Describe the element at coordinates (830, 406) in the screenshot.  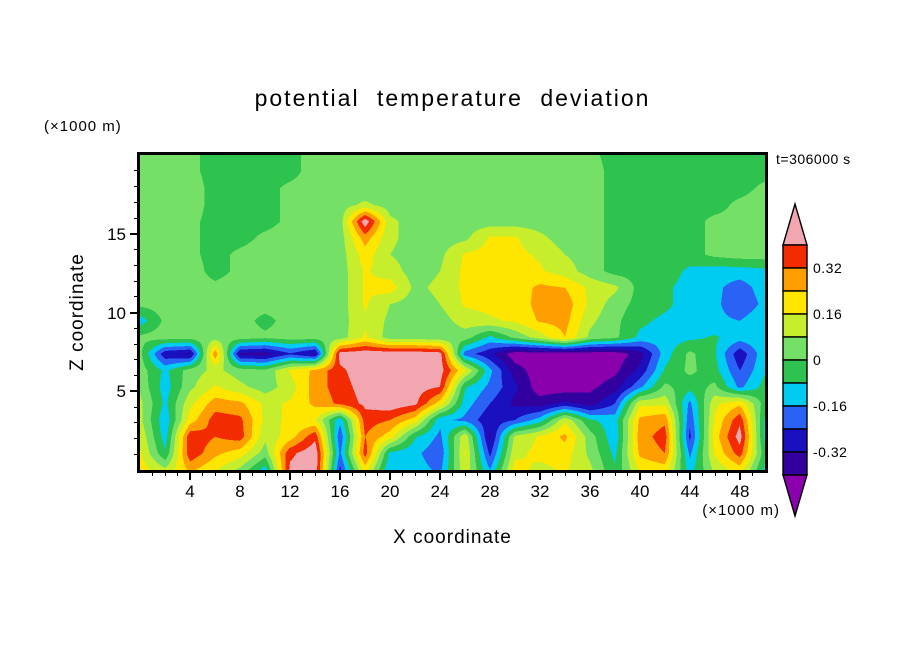
I see `colorbar-label: -0.16` at that location.